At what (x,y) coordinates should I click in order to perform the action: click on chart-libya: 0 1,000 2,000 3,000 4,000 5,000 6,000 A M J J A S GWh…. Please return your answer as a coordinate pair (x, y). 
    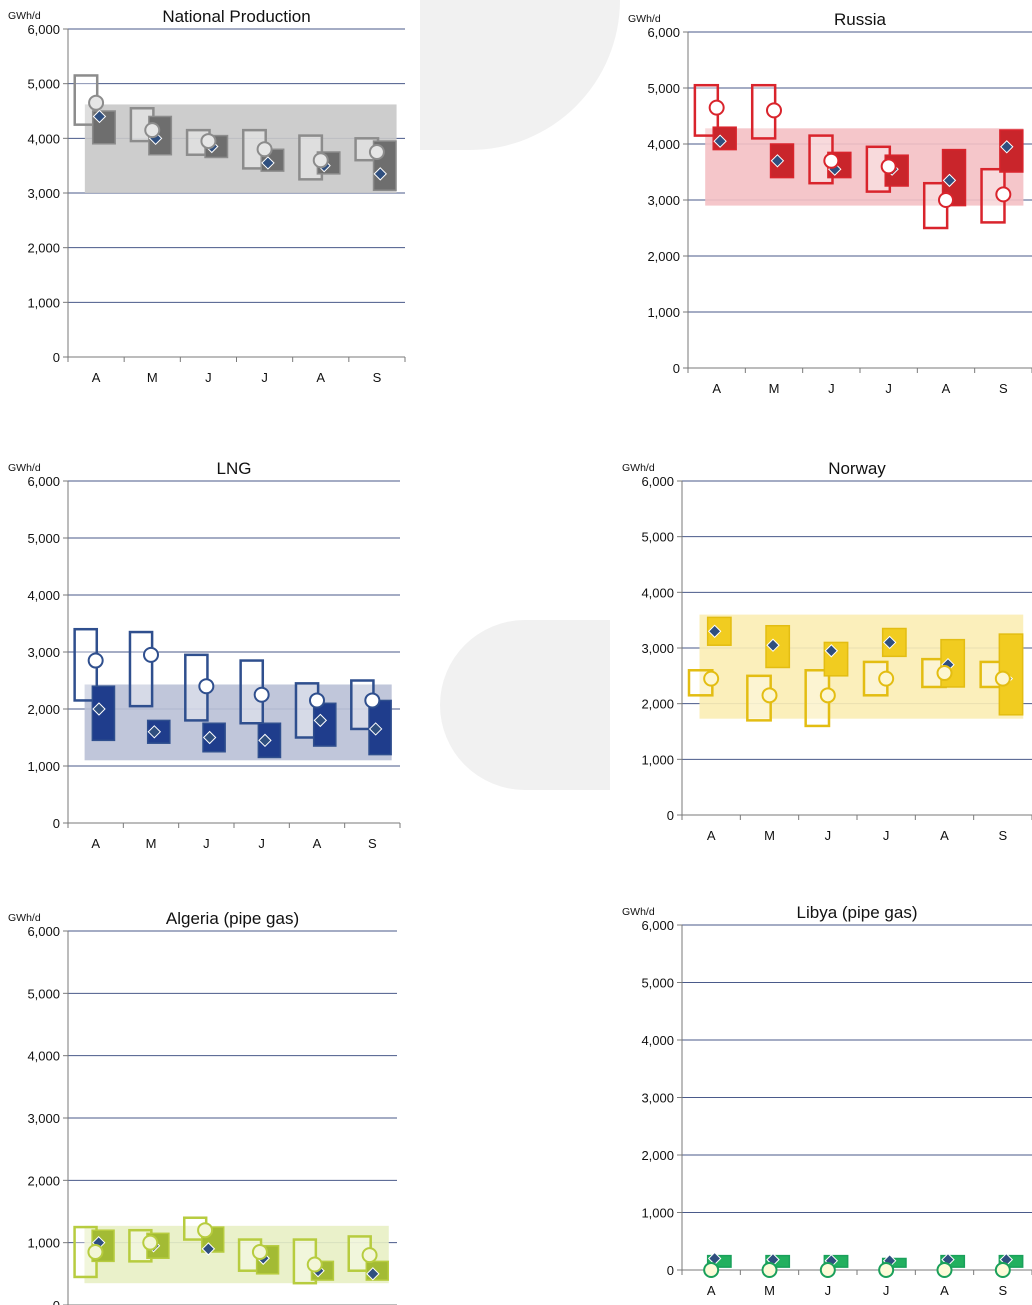
    Looking at the image, I should click on (827, 1100).